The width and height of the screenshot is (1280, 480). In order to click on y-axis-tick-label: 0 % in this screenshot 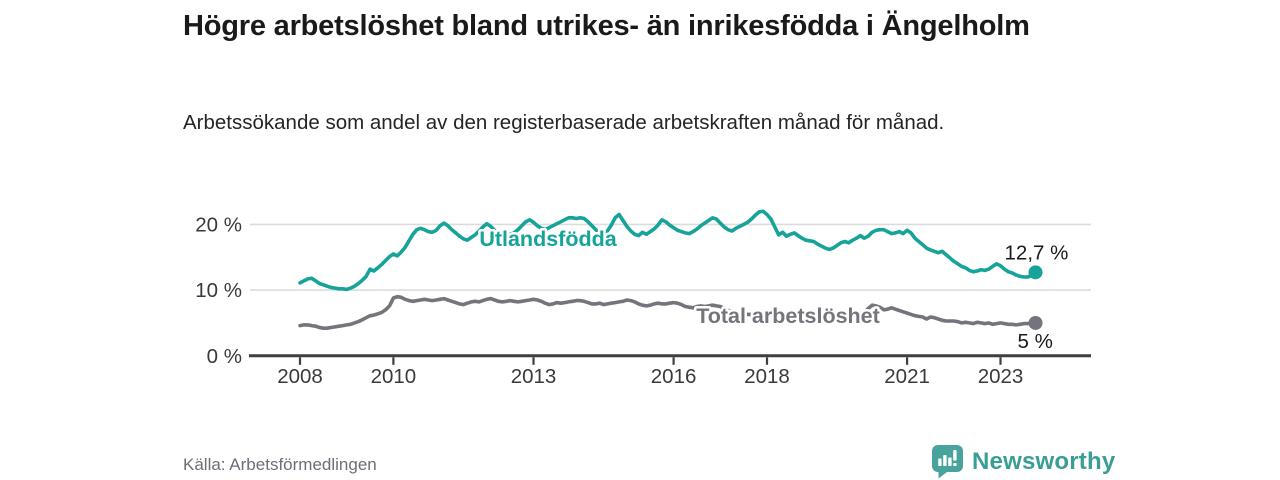, I will do `click(224, 356)`.